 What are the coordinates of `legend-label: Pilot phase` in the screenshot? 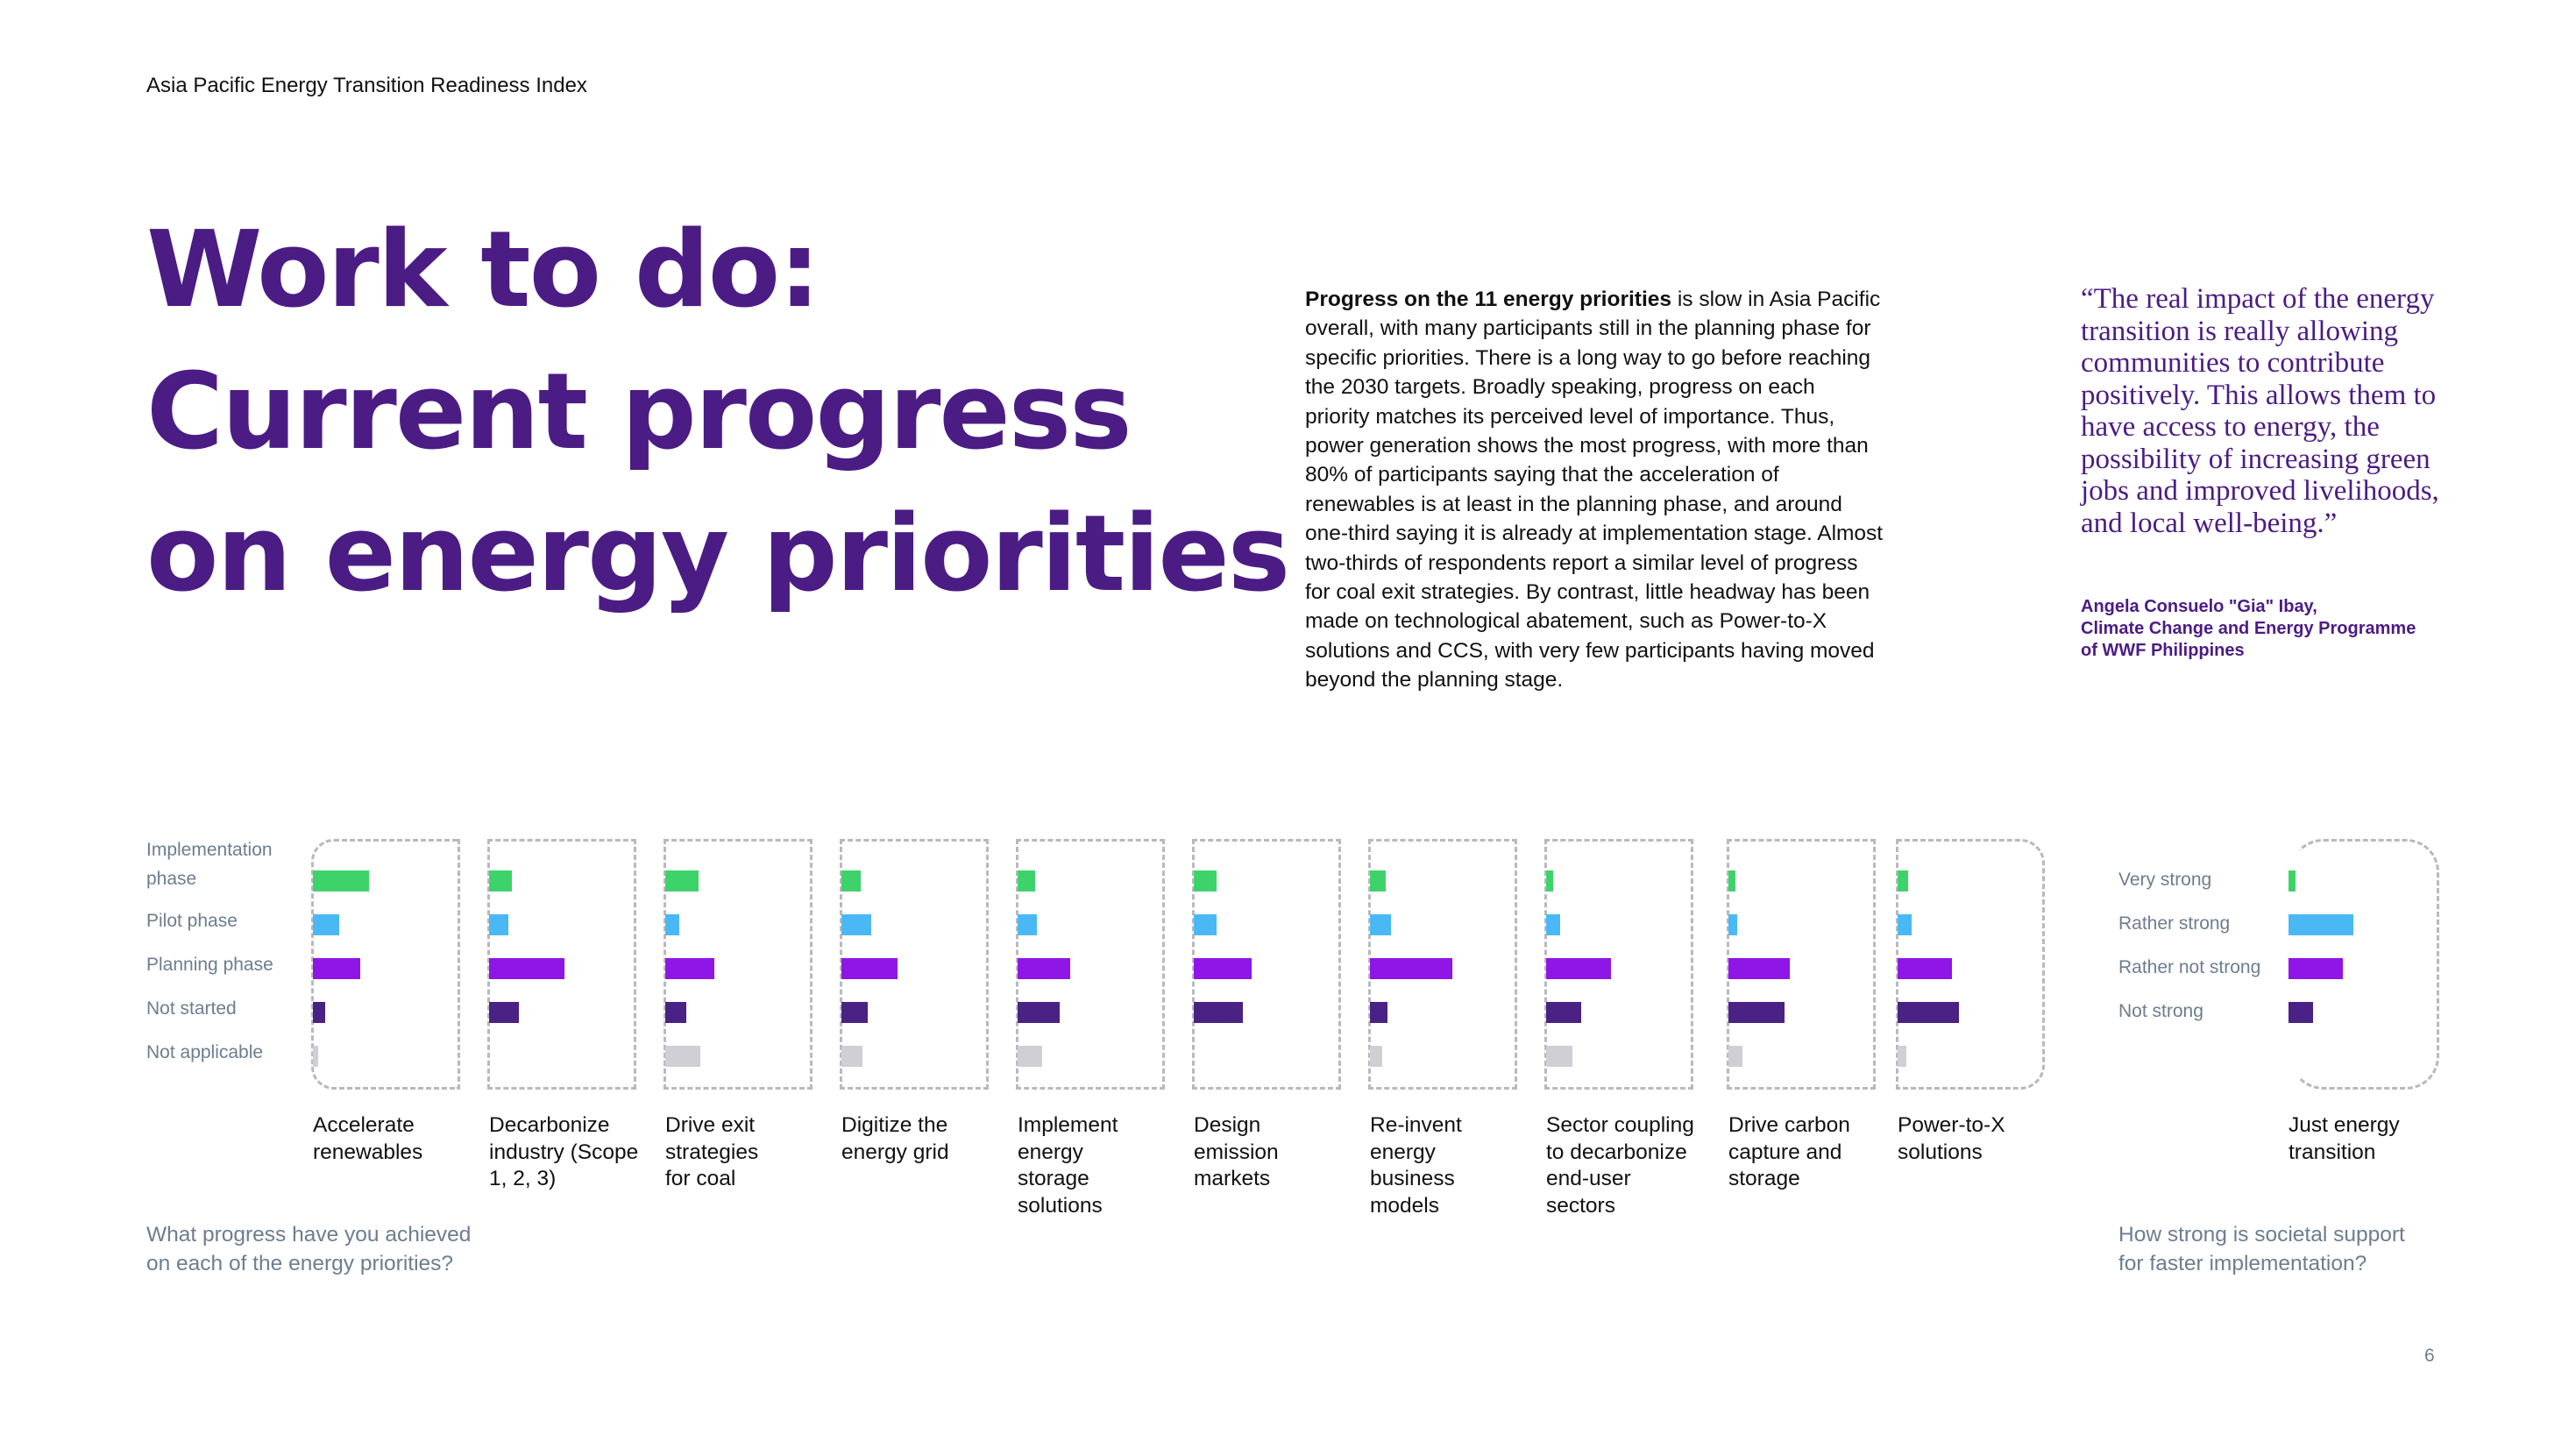 It's located at (192, 921).